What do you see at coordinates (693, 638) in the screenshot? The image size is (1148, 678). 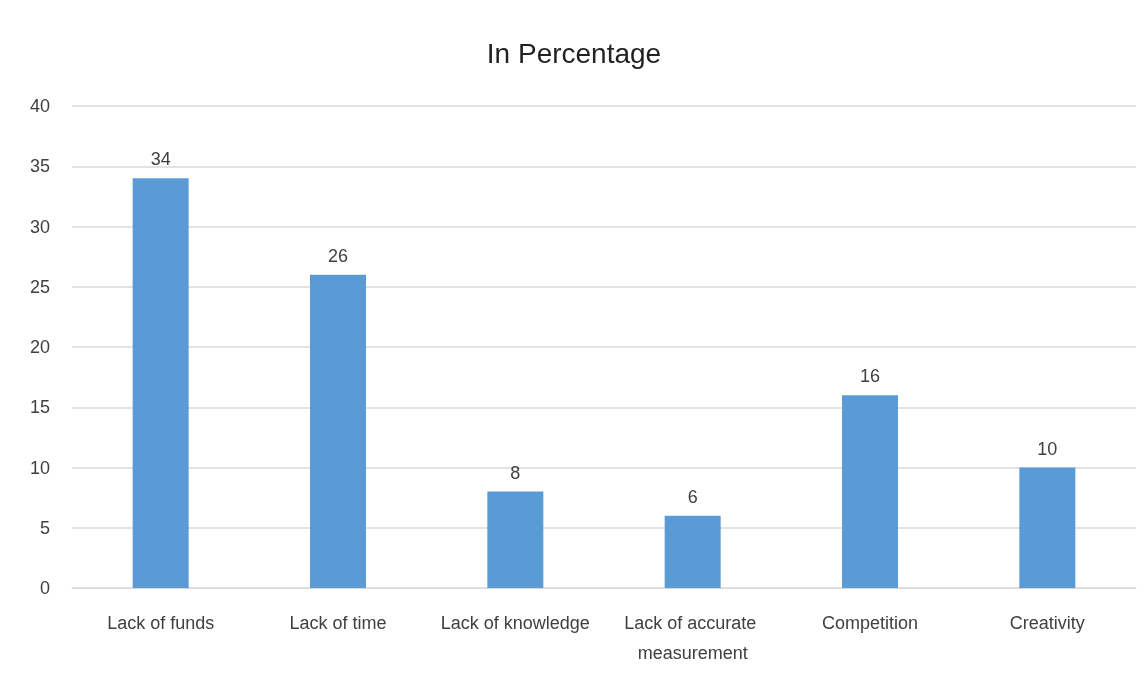 I see `x-tick-label: Lack of accurate measurement` at bounding box center [693, 638].